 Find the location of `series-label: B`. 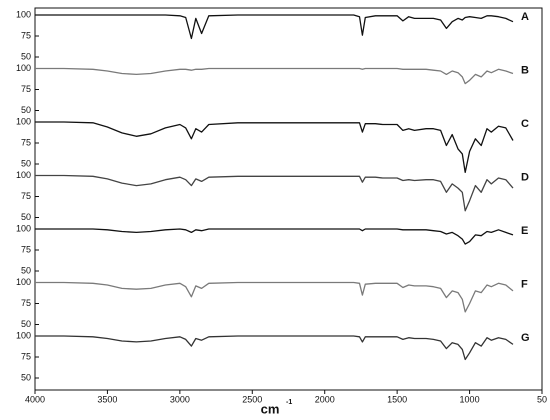

series-label: B is located at coordinates (525, 70).